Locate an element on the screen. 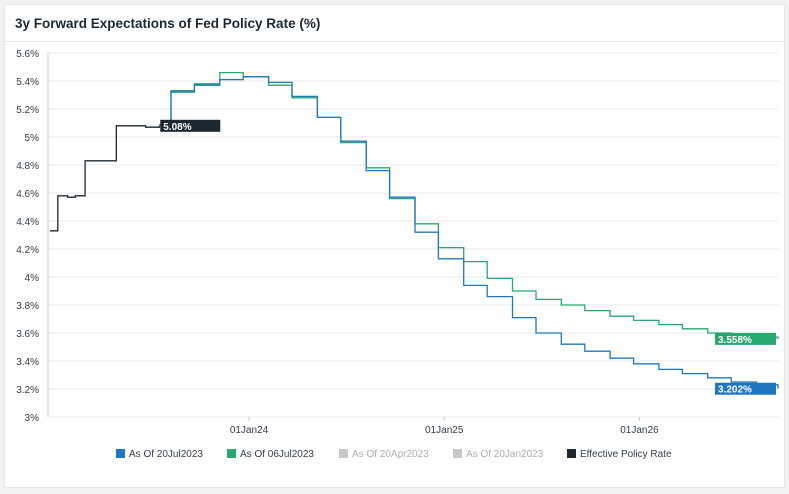 This screenshot has width=789, height=494. end-label-effective: 5.08% is located at coordinates (190, 126).